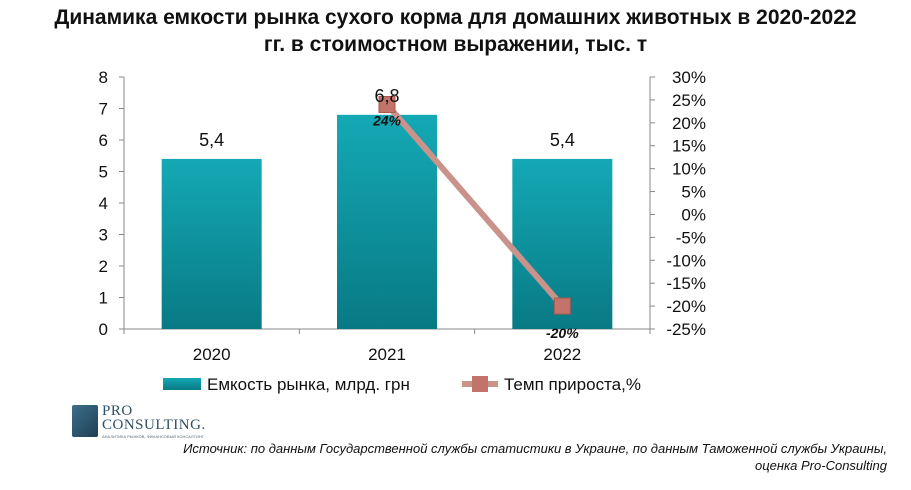 The width and height of the screenshot is (911, 490). What do you see at coordinates (686, 283) in the screenshot?
I see `right-tick-label: -15%` at bounding box center [686, 283].